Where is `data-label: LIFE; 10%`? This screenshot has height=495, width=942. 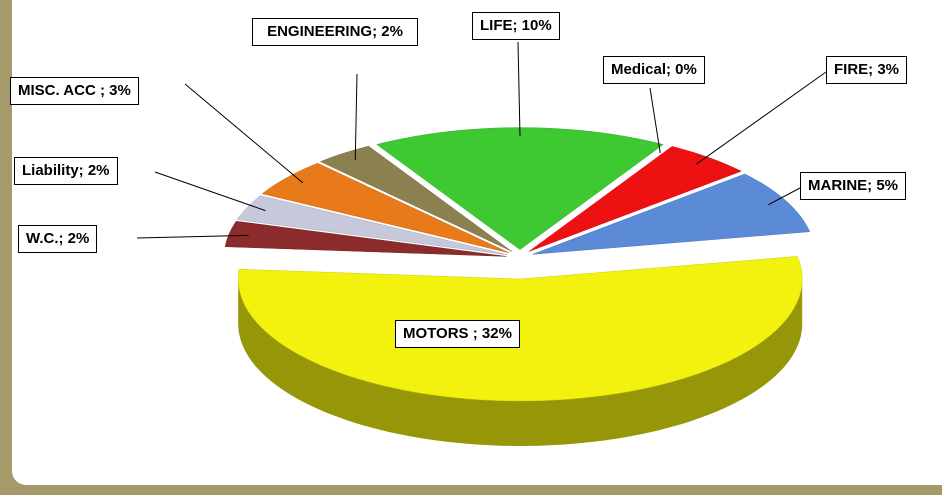
data-label: LIFE; 10% is located at coordinates (516, 26).